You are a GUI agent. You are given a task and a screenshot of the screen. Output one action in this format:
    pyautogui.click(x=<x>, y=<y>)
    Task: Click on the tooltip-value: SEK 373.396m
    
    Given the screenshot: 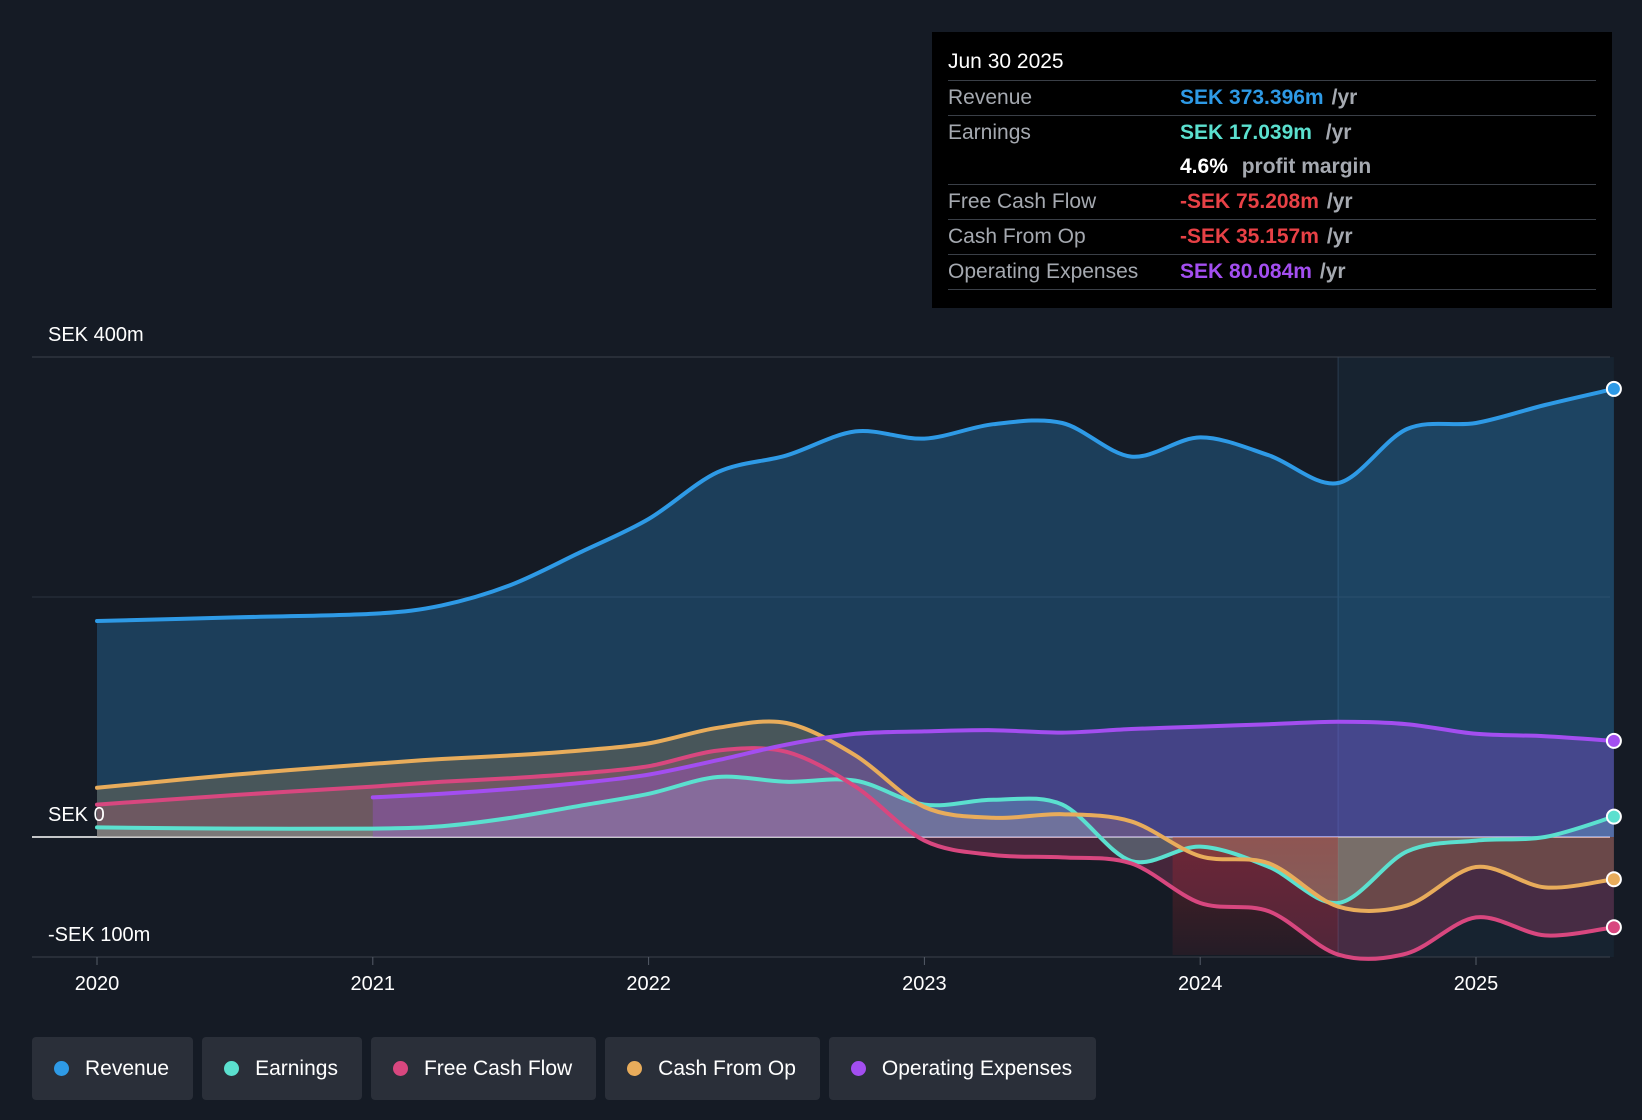 What is the action you would take?
    pyautogui.click(x=1252, y=97)
    